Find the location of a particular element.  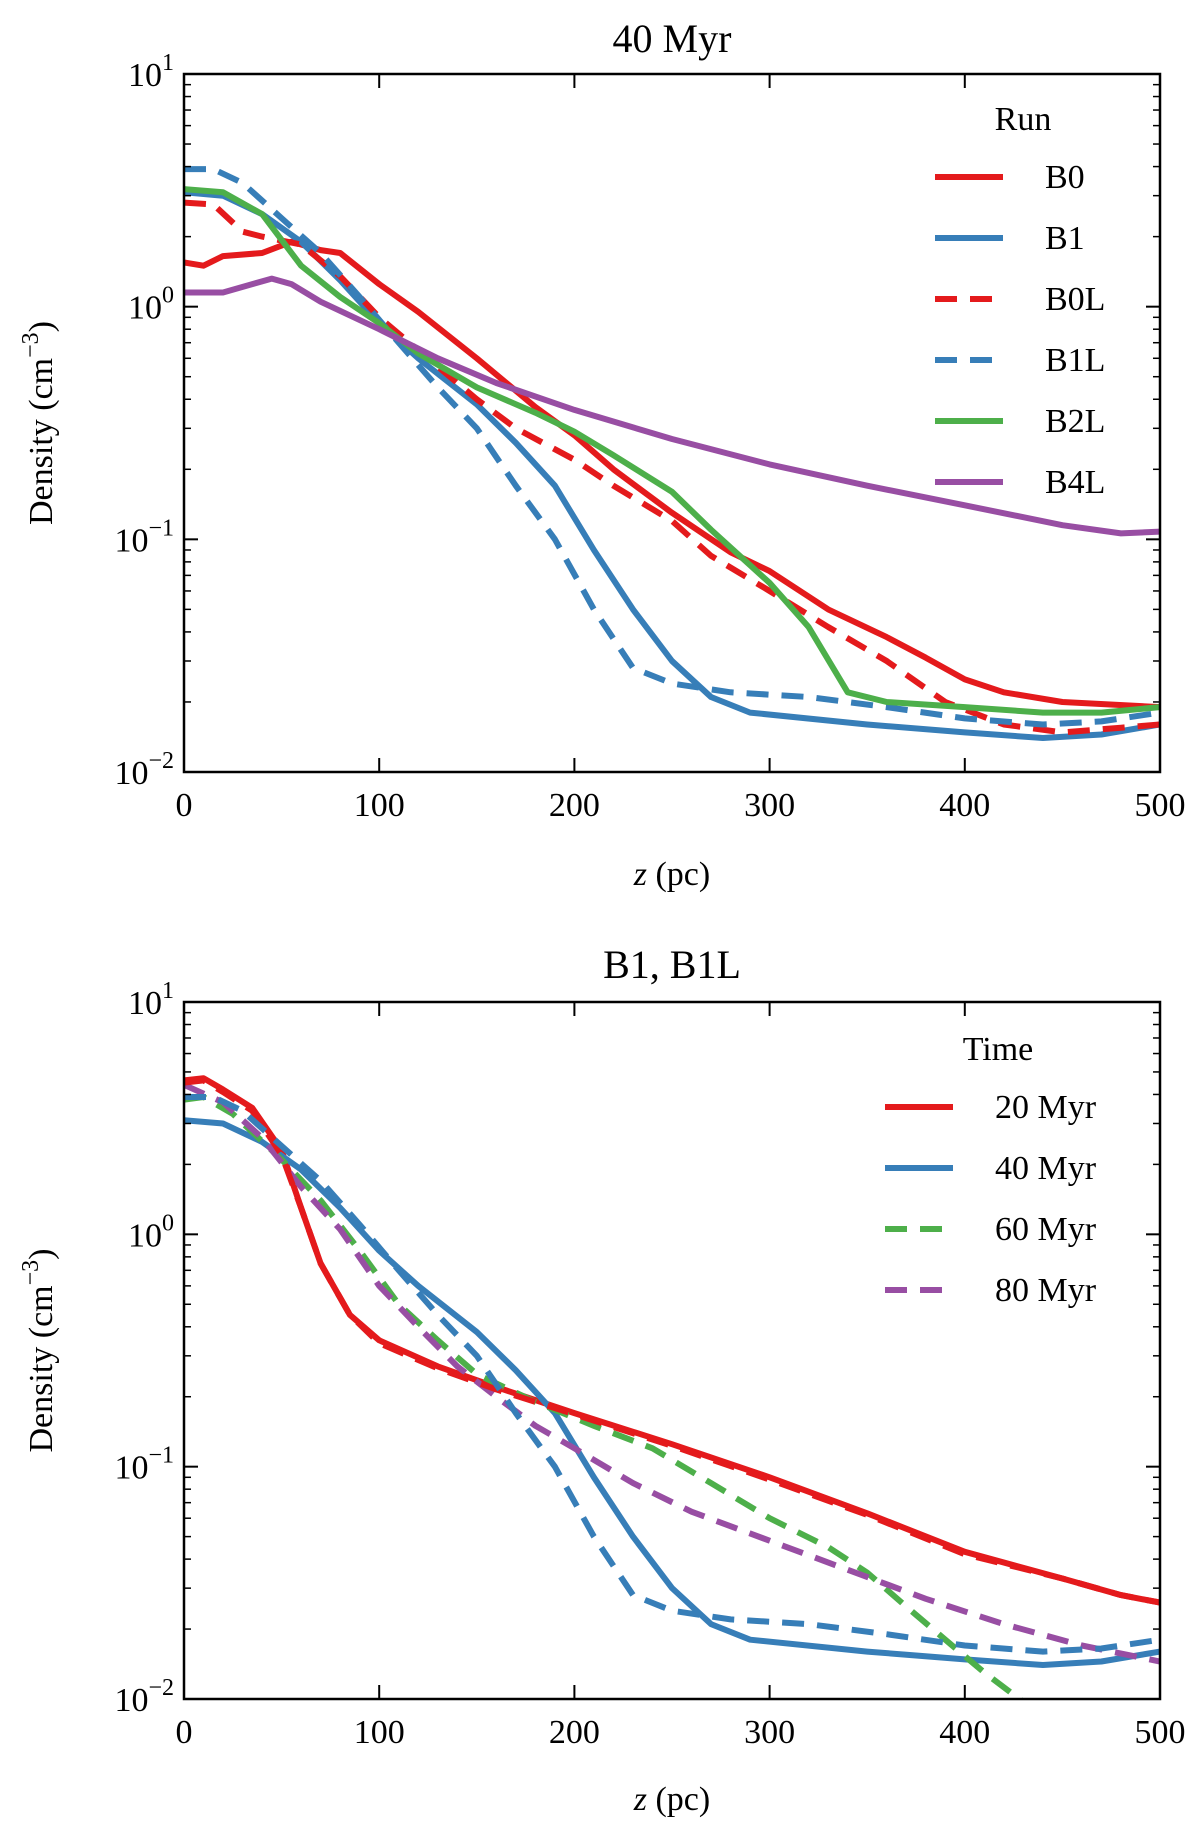

series-line-b4l is located at coordinates (672, 406).